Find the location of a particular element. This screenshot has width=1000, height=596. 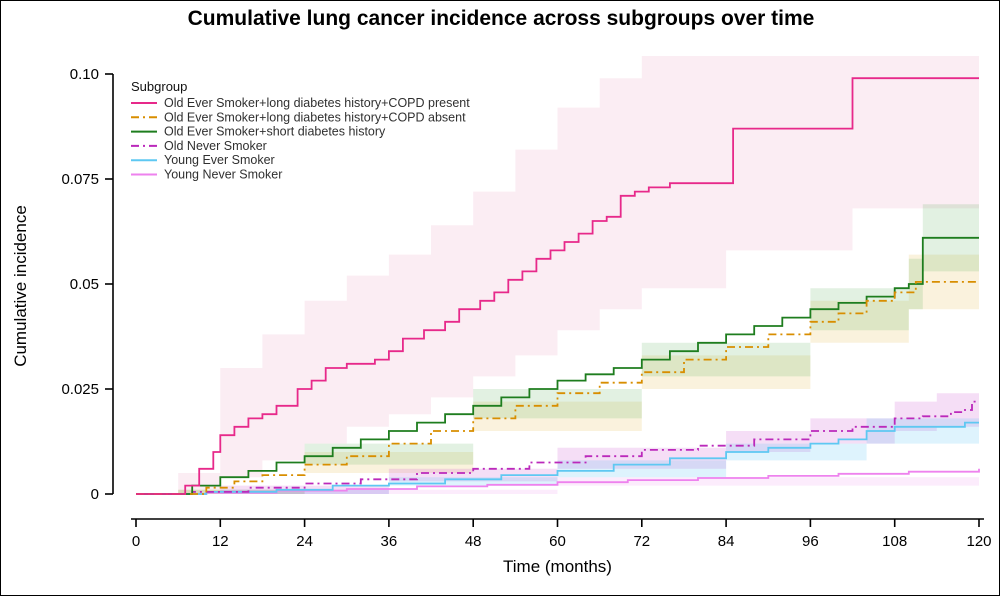

x-tick-label: 72 is located at coordinates (641, 541).